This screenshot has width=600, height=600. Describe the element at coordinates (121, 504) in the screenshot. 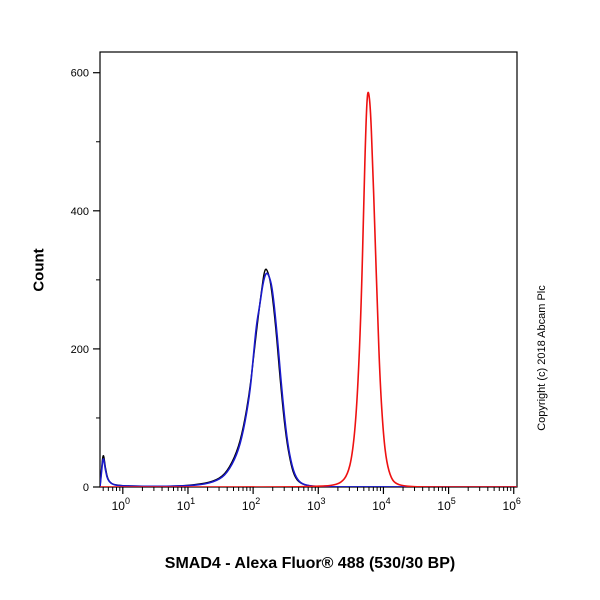

I see `x-tick-label: 10⁰` at that location.